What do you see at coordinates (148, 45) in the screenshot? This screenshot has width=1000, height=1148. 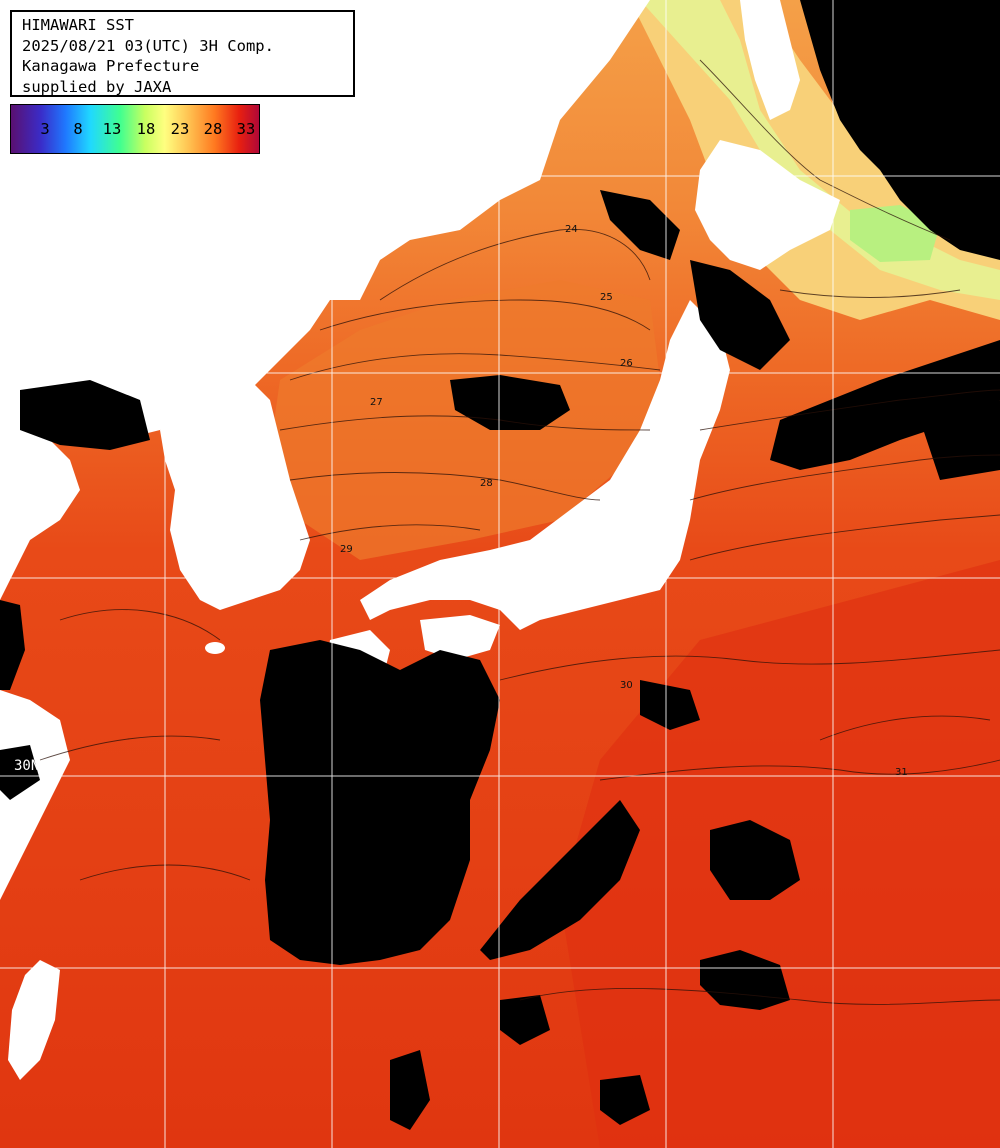 I see `info-datetime: 2025/08/21 03(UTC) 3H Comp.` at bounding box center [148, 45].